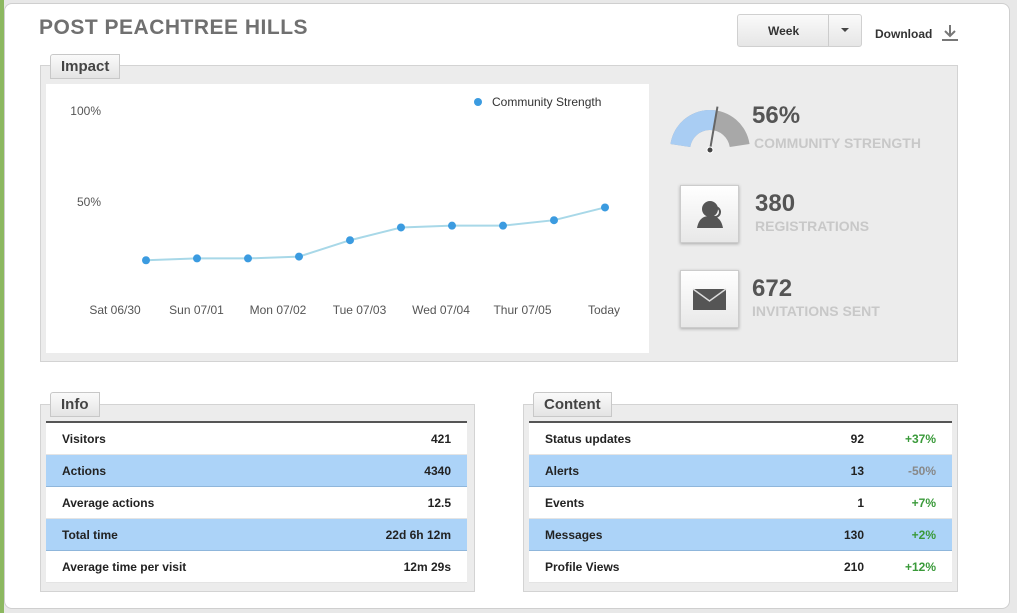  What do you see at coordinates (478, 102) in the screenshot?
I see `legend-swatch` at bounding box center [478, 102].